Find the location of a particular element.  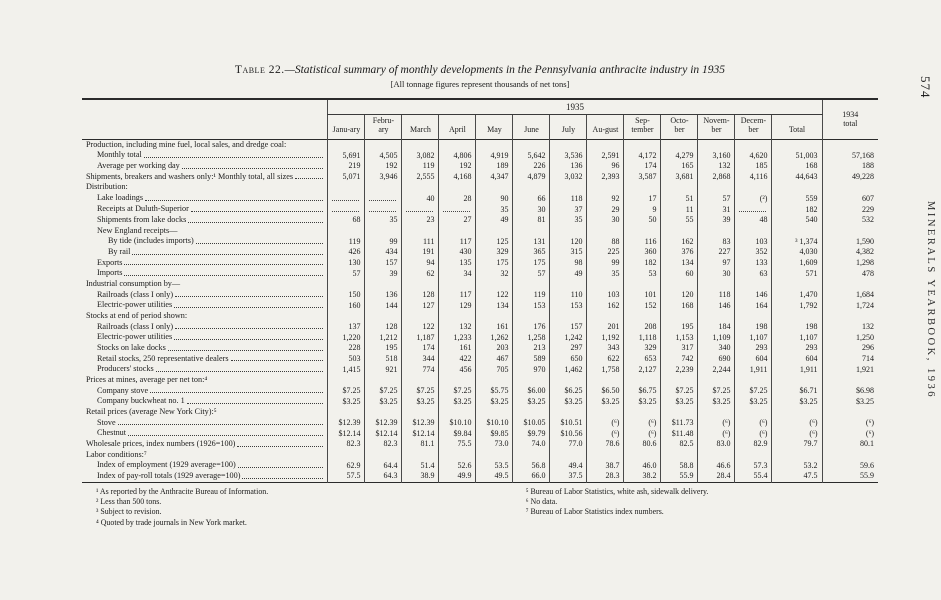

value-cell: 120 is located at coordinates (568, 241).